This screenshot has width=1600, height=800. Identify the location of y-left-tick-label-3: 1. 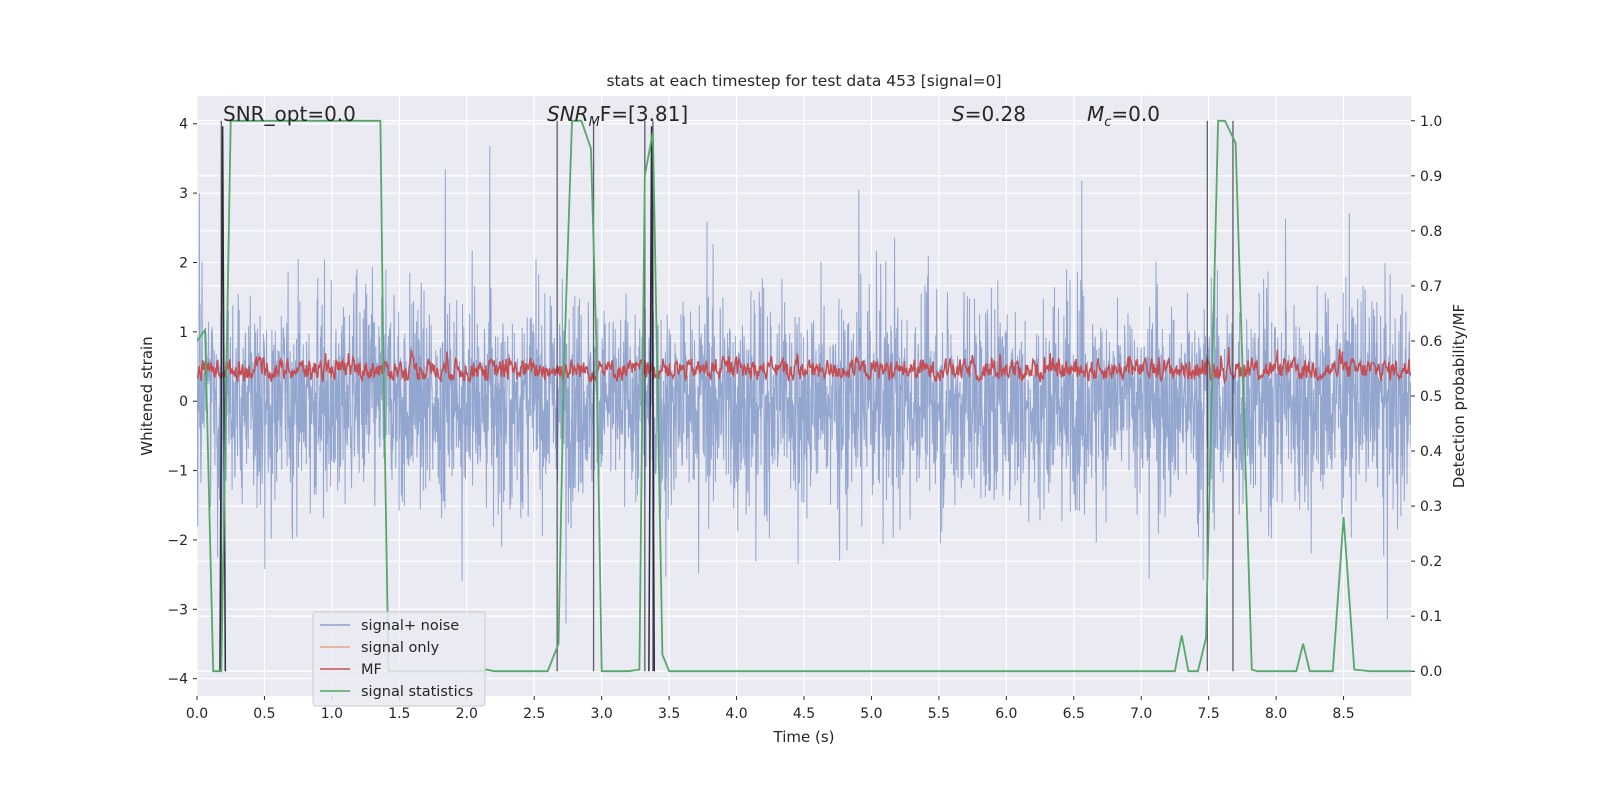
(183, 333).